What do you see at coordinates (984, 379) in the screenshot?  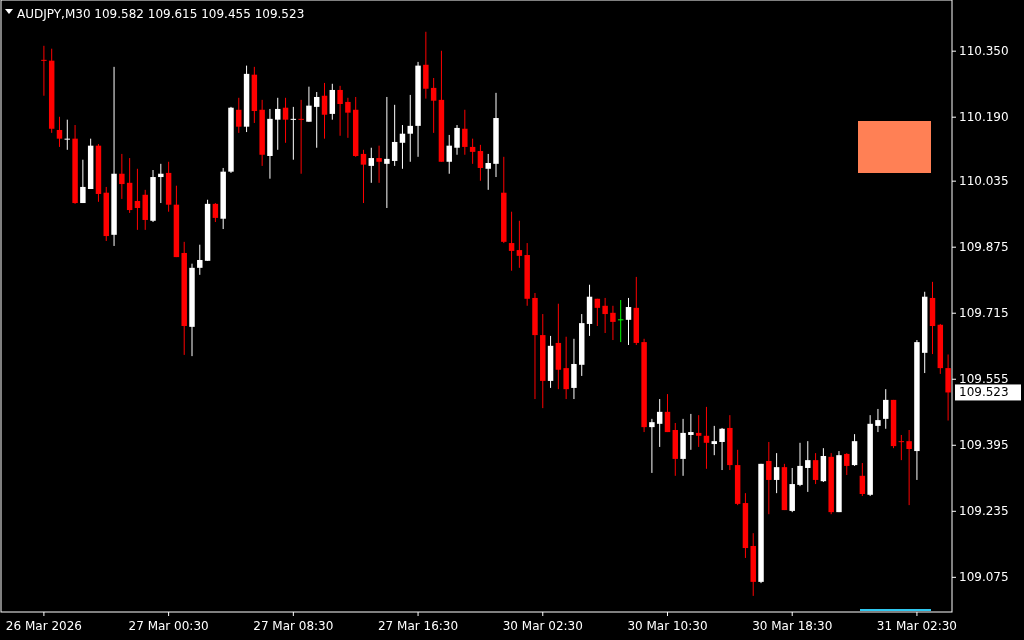 I see `y-tick-label: 109.555` at bounding box center [984, 379].